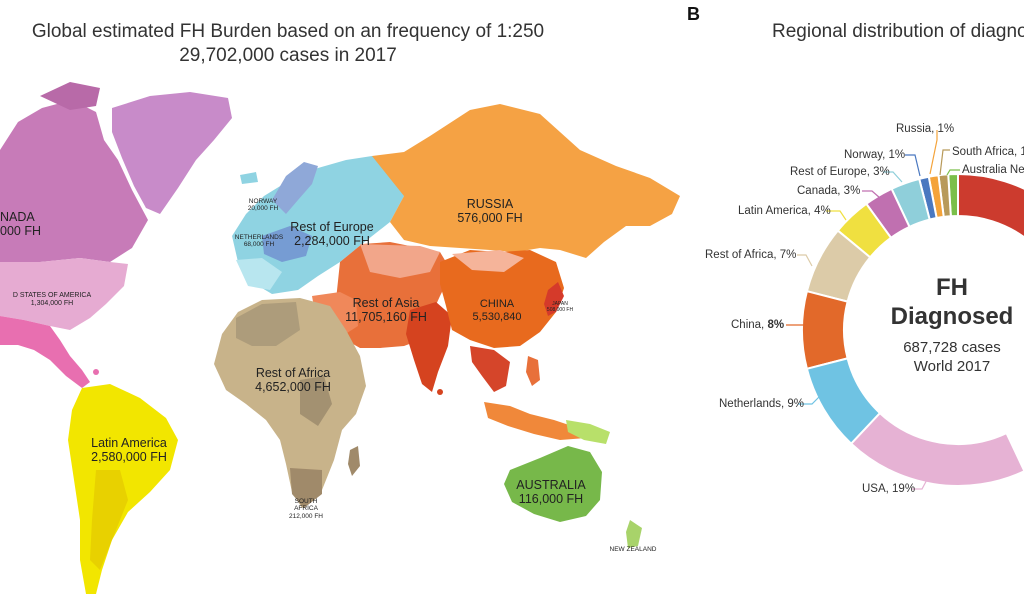  I want to click on donut-label-china-pct: 8%, so click(776, 325).